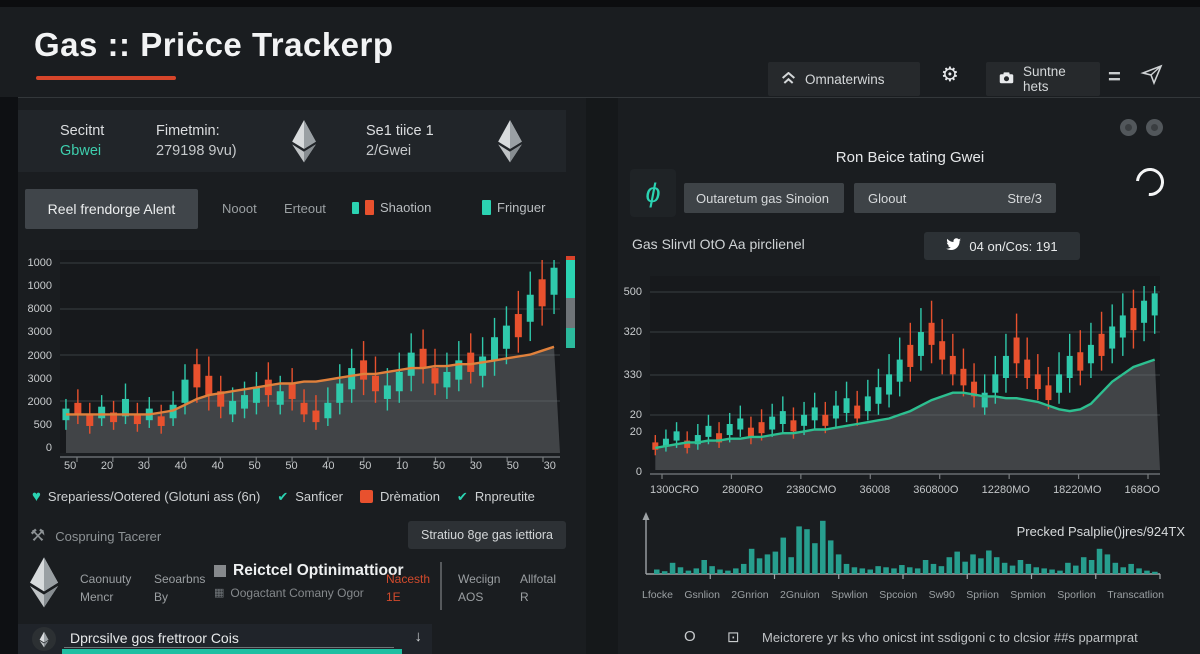 The width and height of the screenshot is (1200, 654). I want to click on meta-bottom: By, so click(161, 597).